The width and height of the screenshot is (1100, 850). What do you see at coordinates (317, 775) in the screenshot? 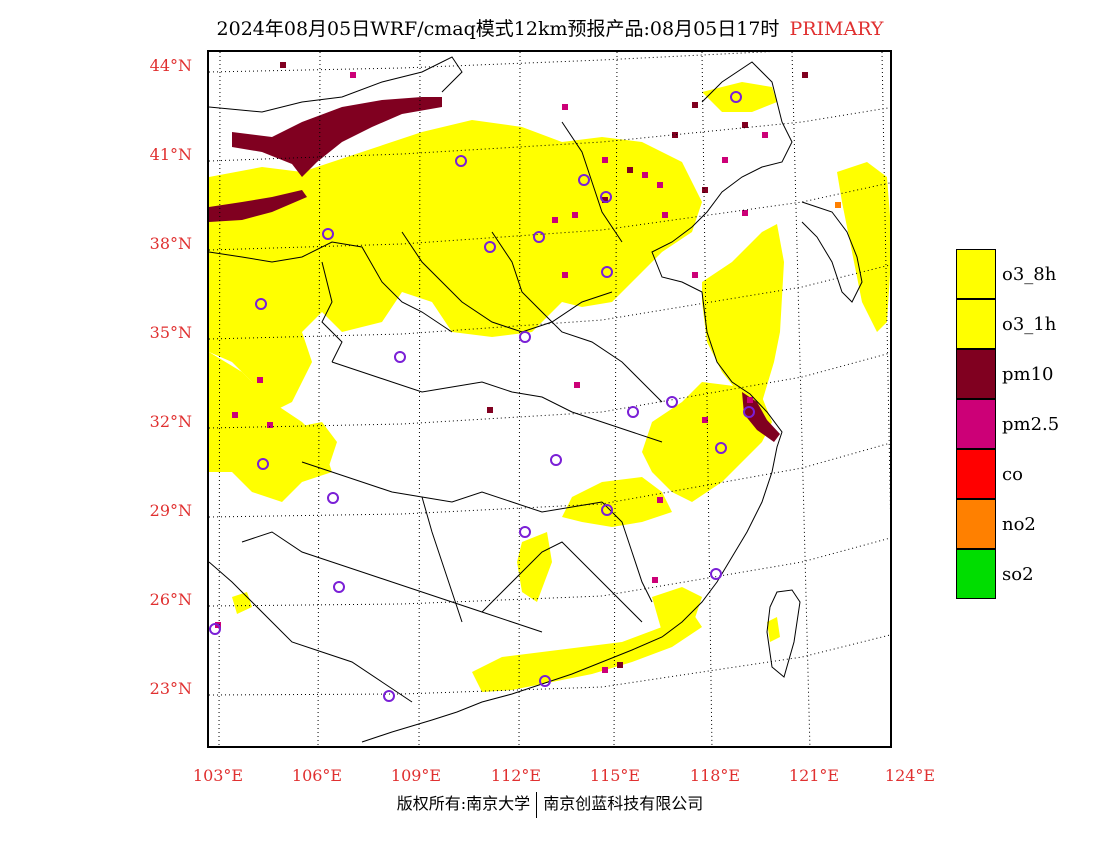
I see `lon-label-106: 106°E` at bounding box center [317, 775].